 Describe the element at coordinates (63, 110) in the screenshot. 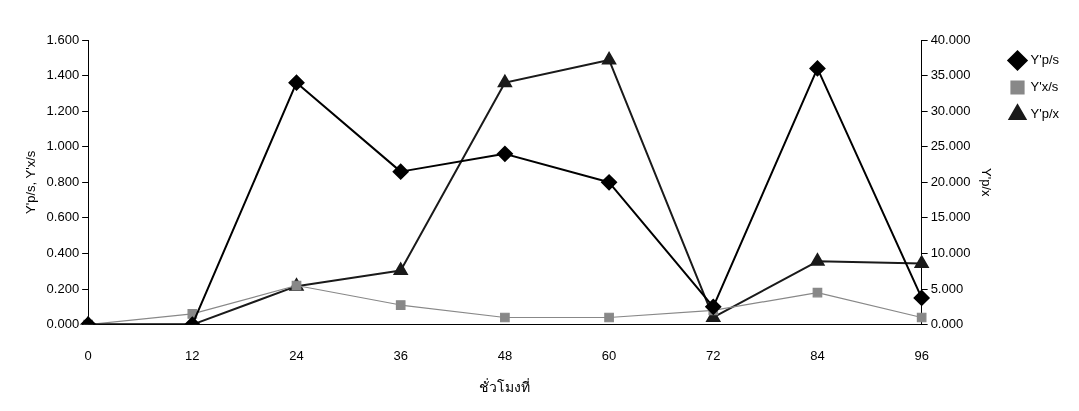

I see `y-tick-label: 1.200` at that location.